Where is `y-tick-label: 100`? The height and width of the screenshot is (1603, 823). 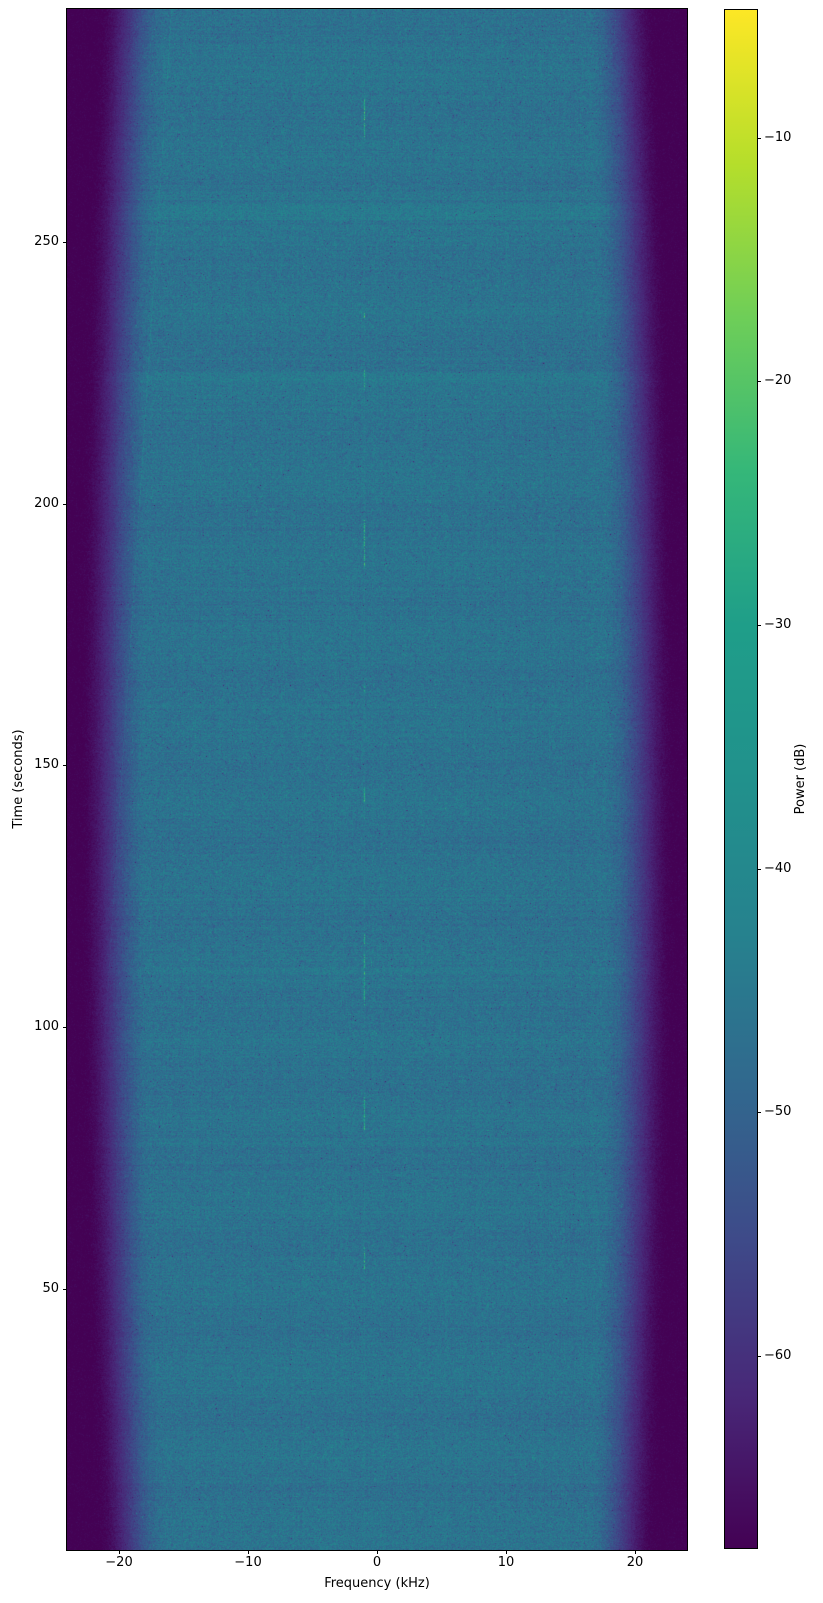 y-tick-label: 100 is located at coordinates (46, 1026).